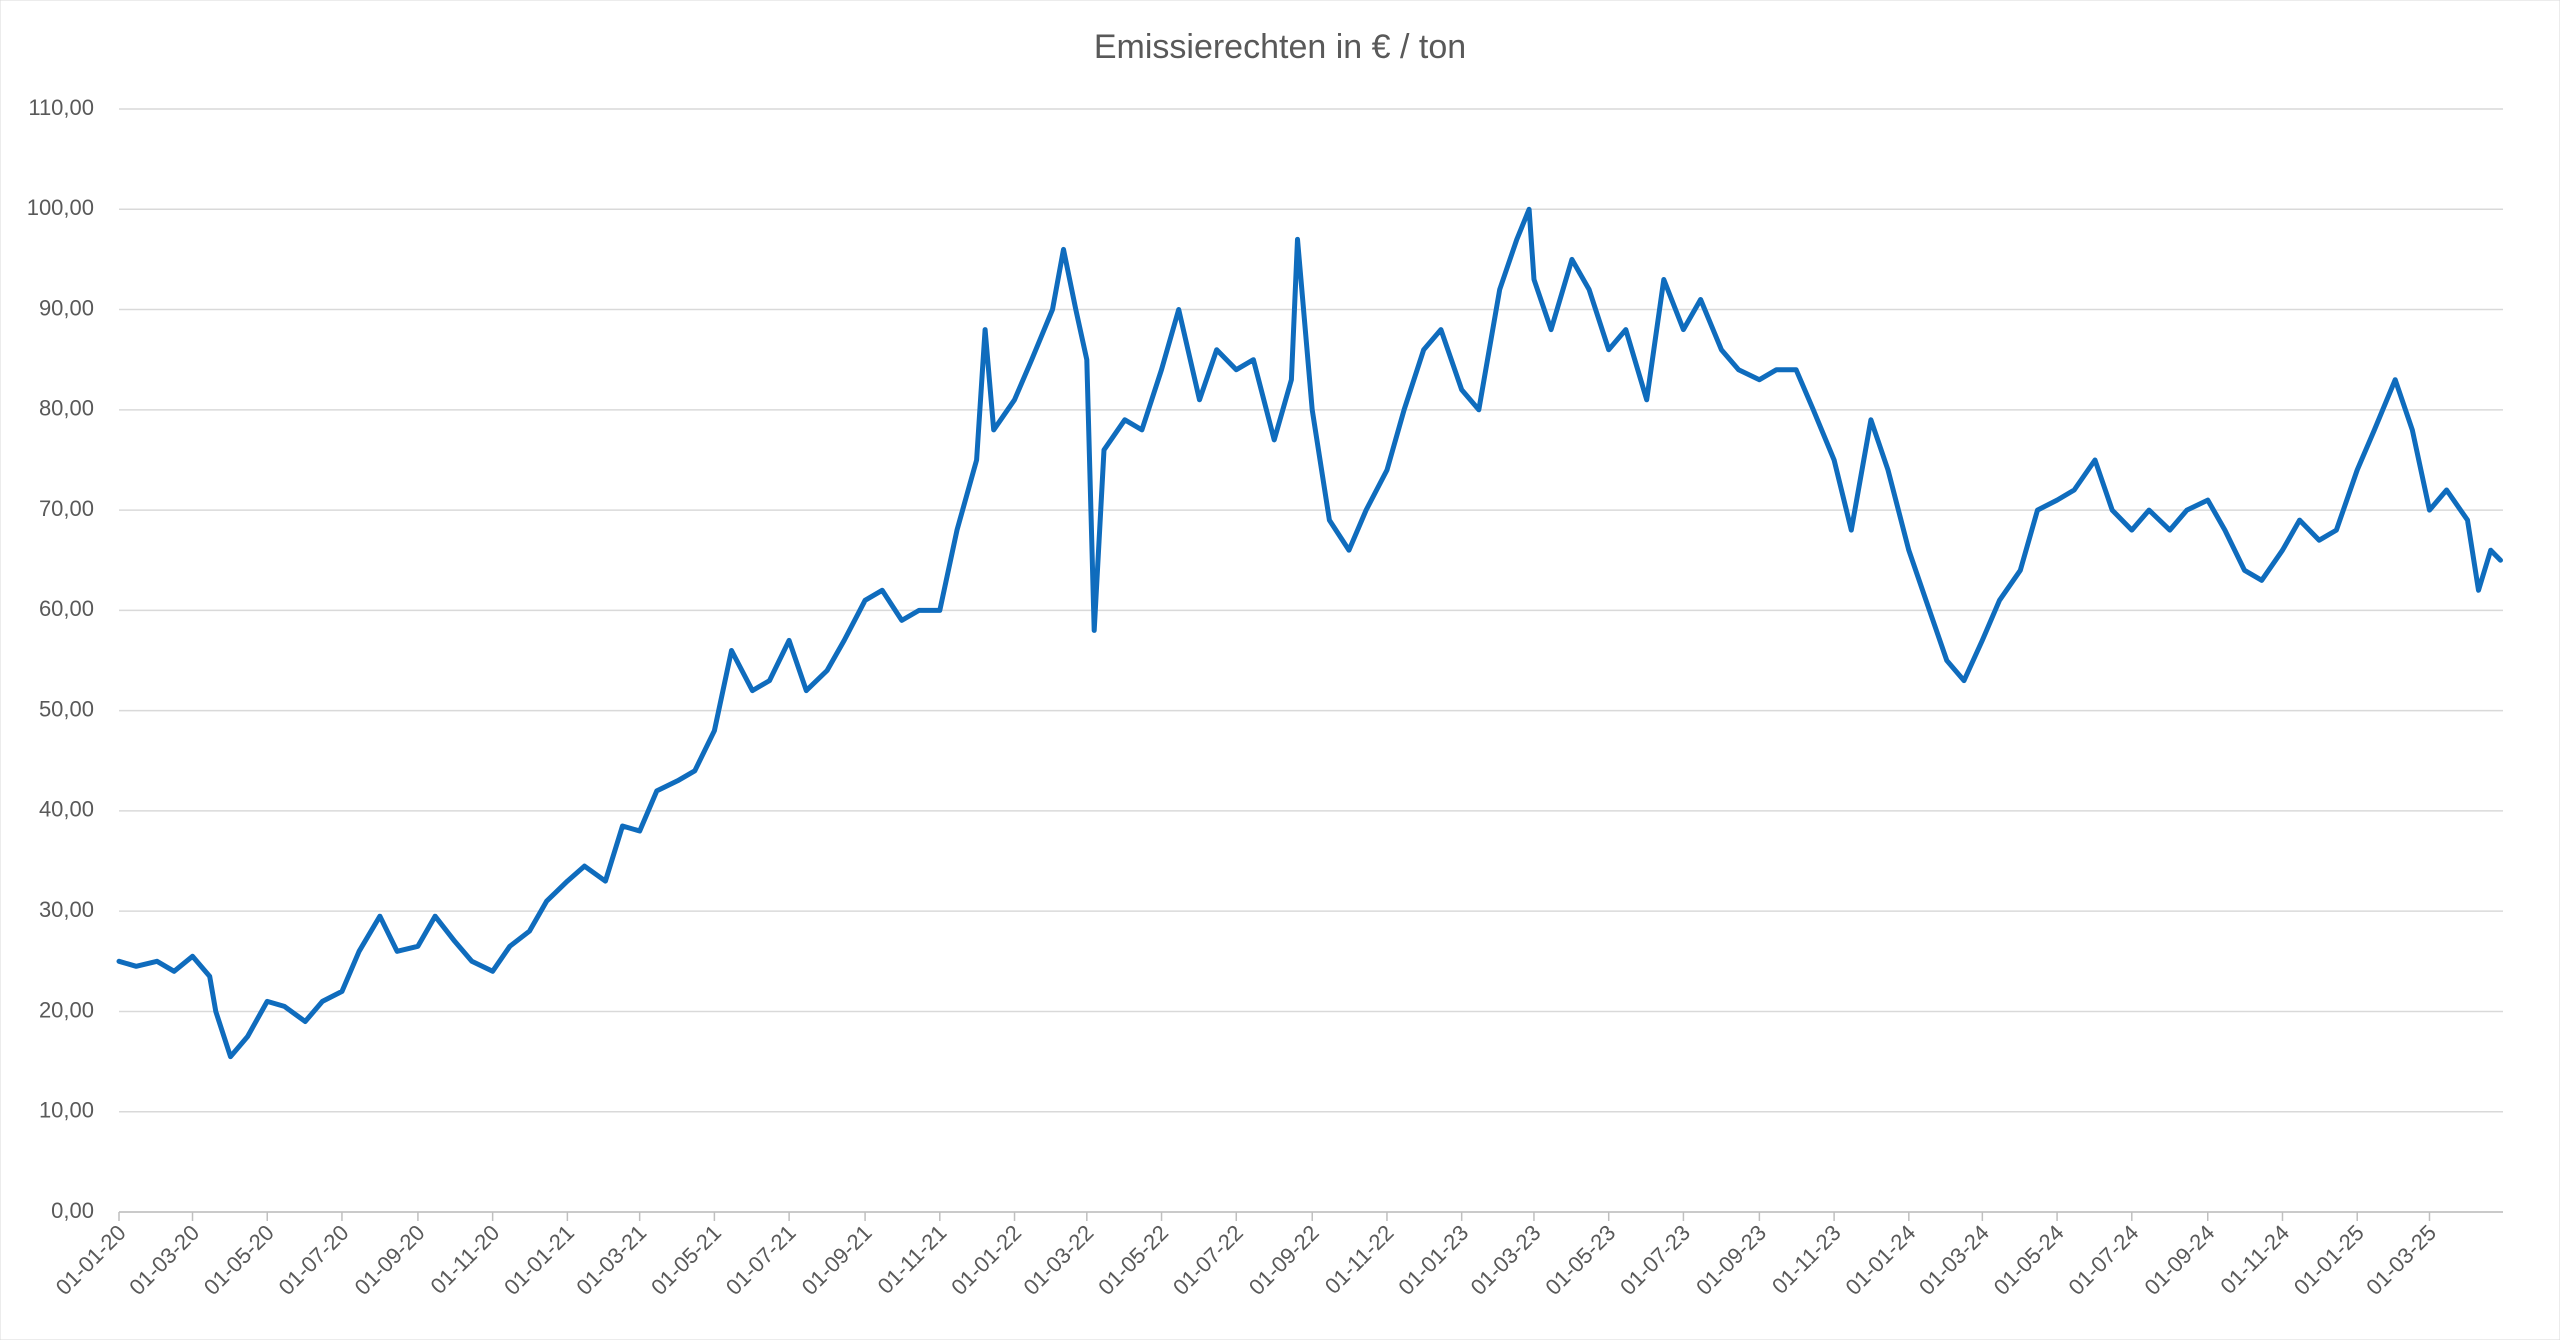 The height and width of the screenshot is (1340, 2560). What do you see at coordinates (66, 909) in the screenshot?
I see `y-tick-label: 30,00` at bounding box center [66, 909].